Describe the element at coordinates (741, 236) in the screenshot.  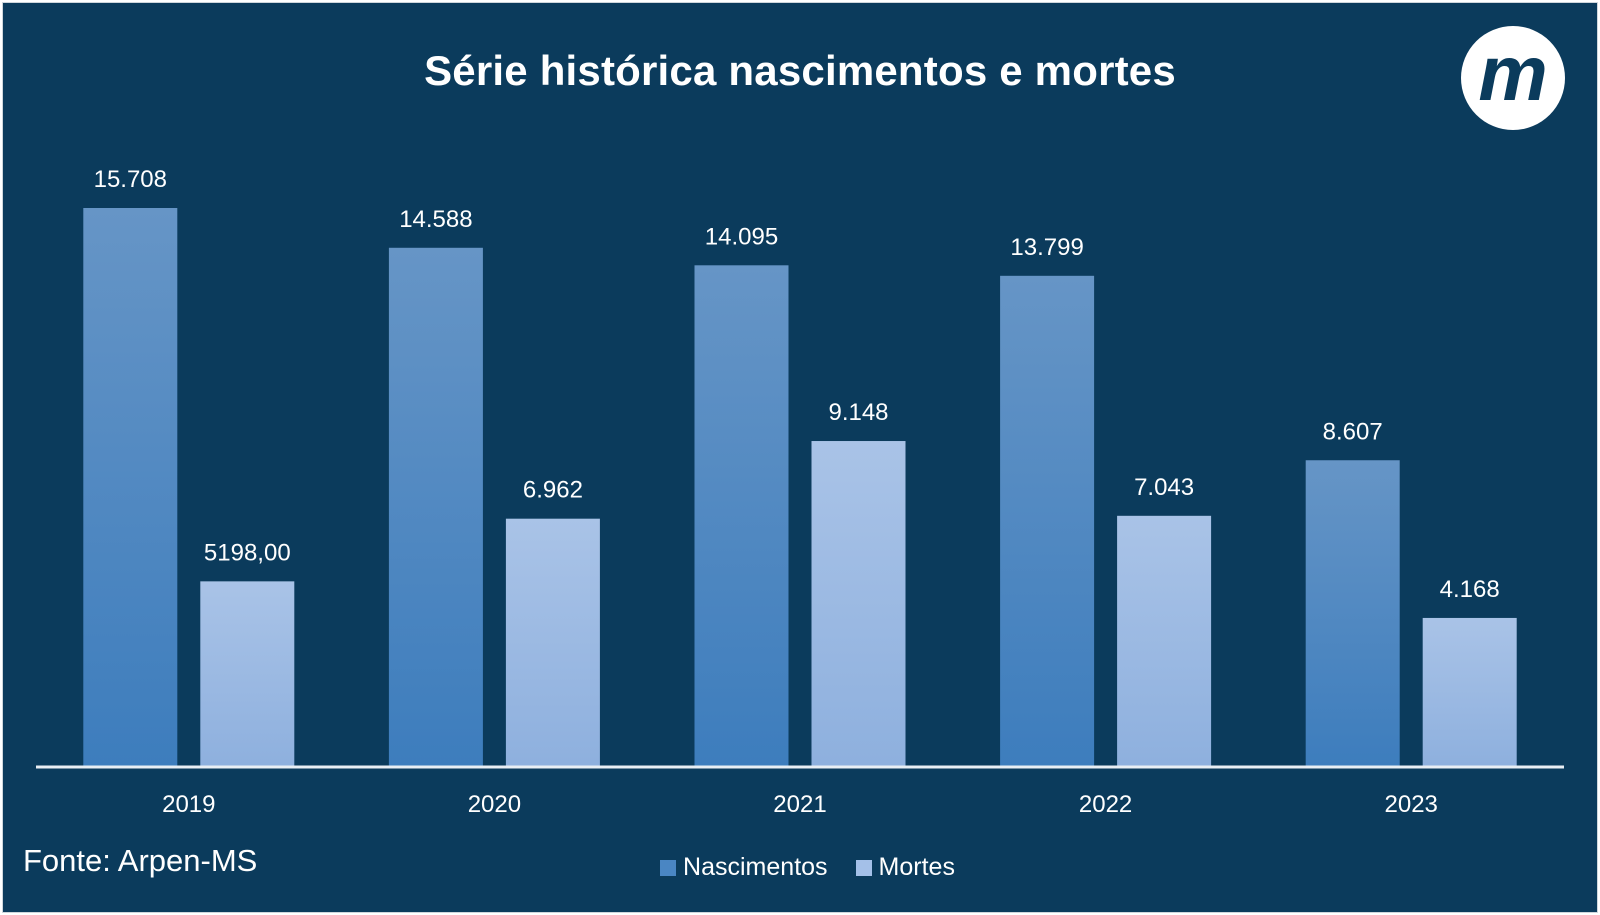
I see `data-label-nascimentos-2021: 14.095` at that location.